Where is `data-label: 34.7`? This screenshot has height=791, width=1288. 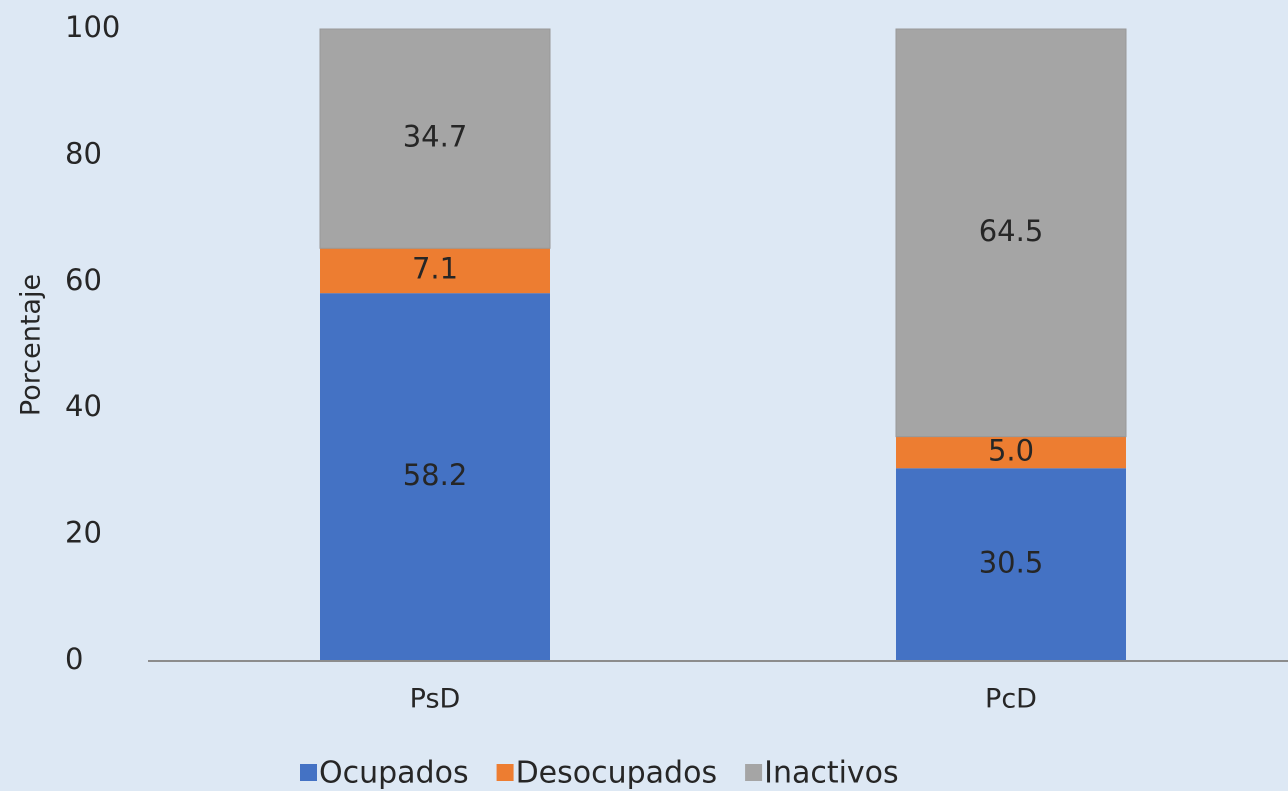 data-label: 34.7 is located at coordinates (435, 137).